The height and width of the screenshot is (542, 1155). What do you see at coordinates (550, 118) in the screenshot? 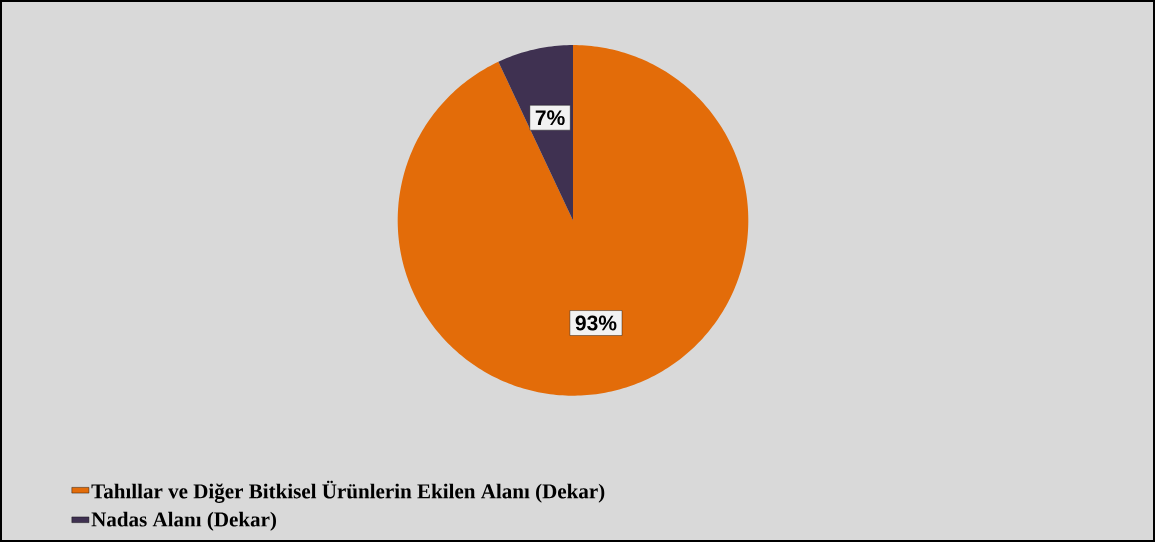
I see `data-label: 7%` at bounding box center [550, 118].